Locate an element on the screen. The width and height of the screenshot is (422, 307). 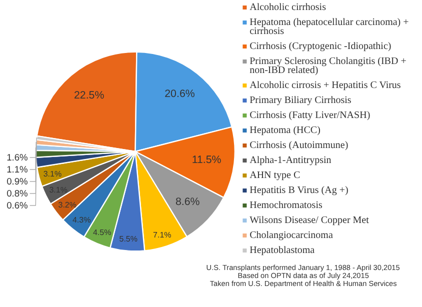
legend-label: Wilsons Disease/ Copper Met is located at coordinates (310, 220).